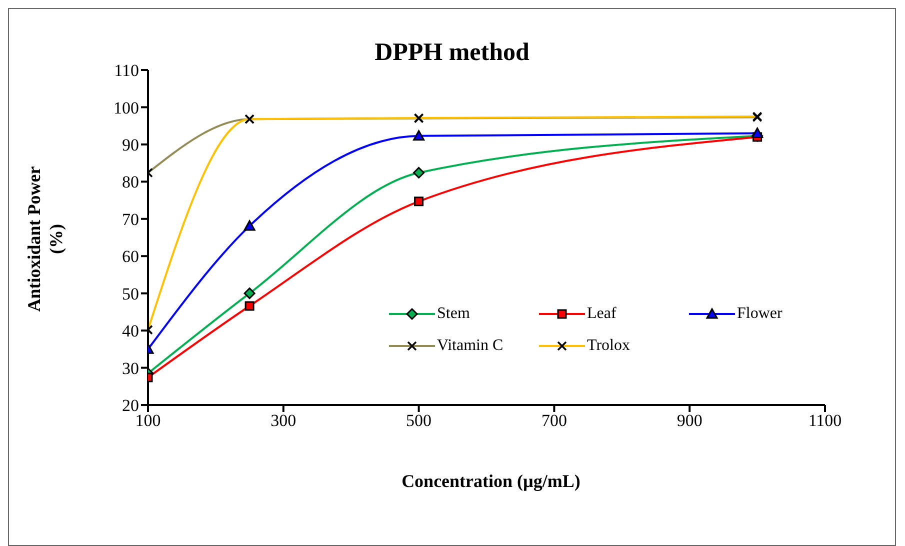  What do you see at coordinates (608, 346) in the screenshot?
I see `legend-label: Trolox` at bounding box center [608, 346].